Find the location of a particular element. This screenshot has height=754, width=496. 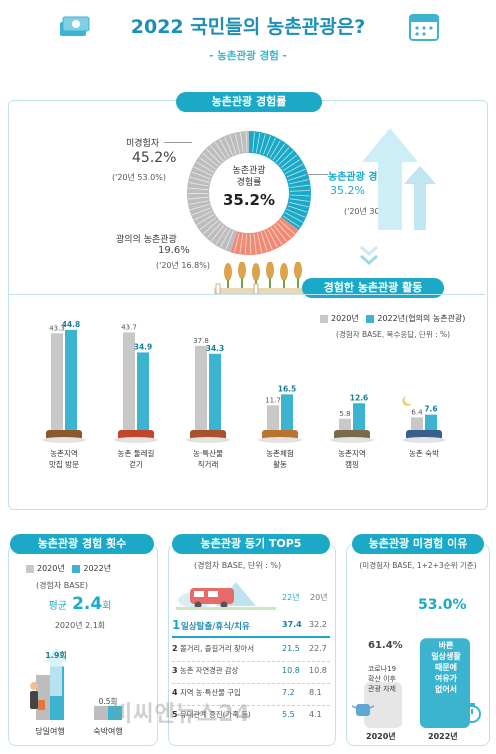

bar-value-label: 37.8 is located at coordinates (201, 341).